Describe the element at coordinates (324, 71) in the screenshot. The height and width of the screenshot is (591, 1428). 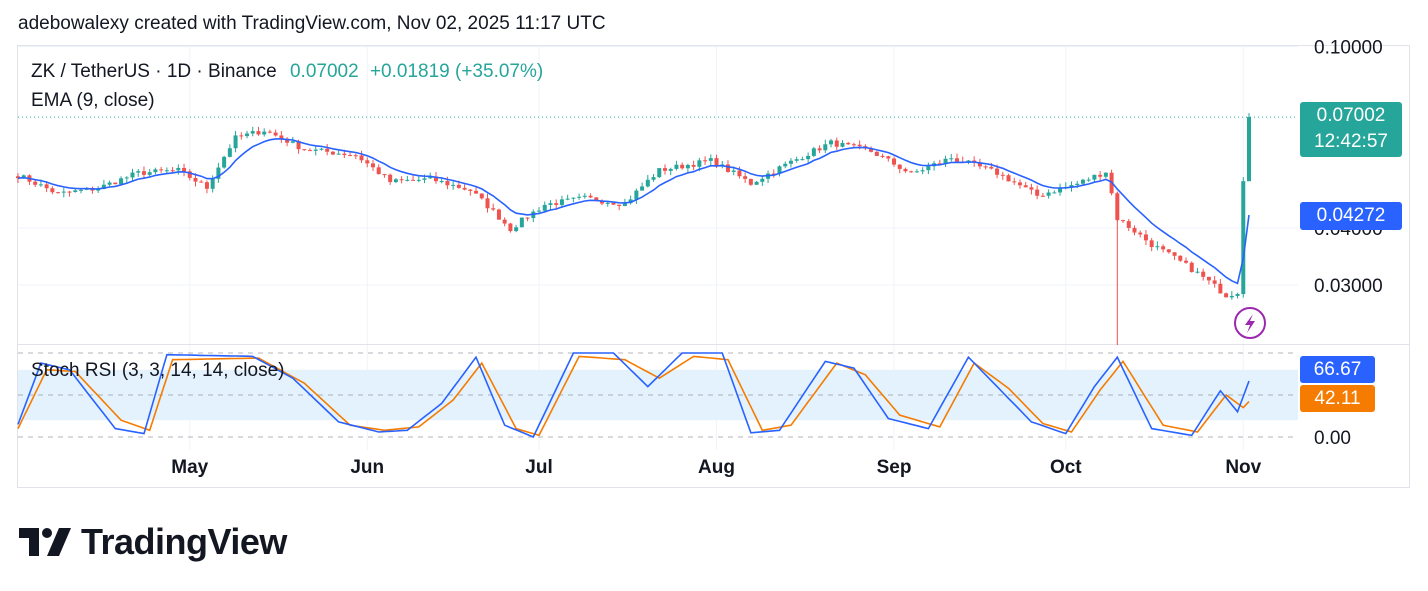
I see `last-price-label: 0.07002` at that location.